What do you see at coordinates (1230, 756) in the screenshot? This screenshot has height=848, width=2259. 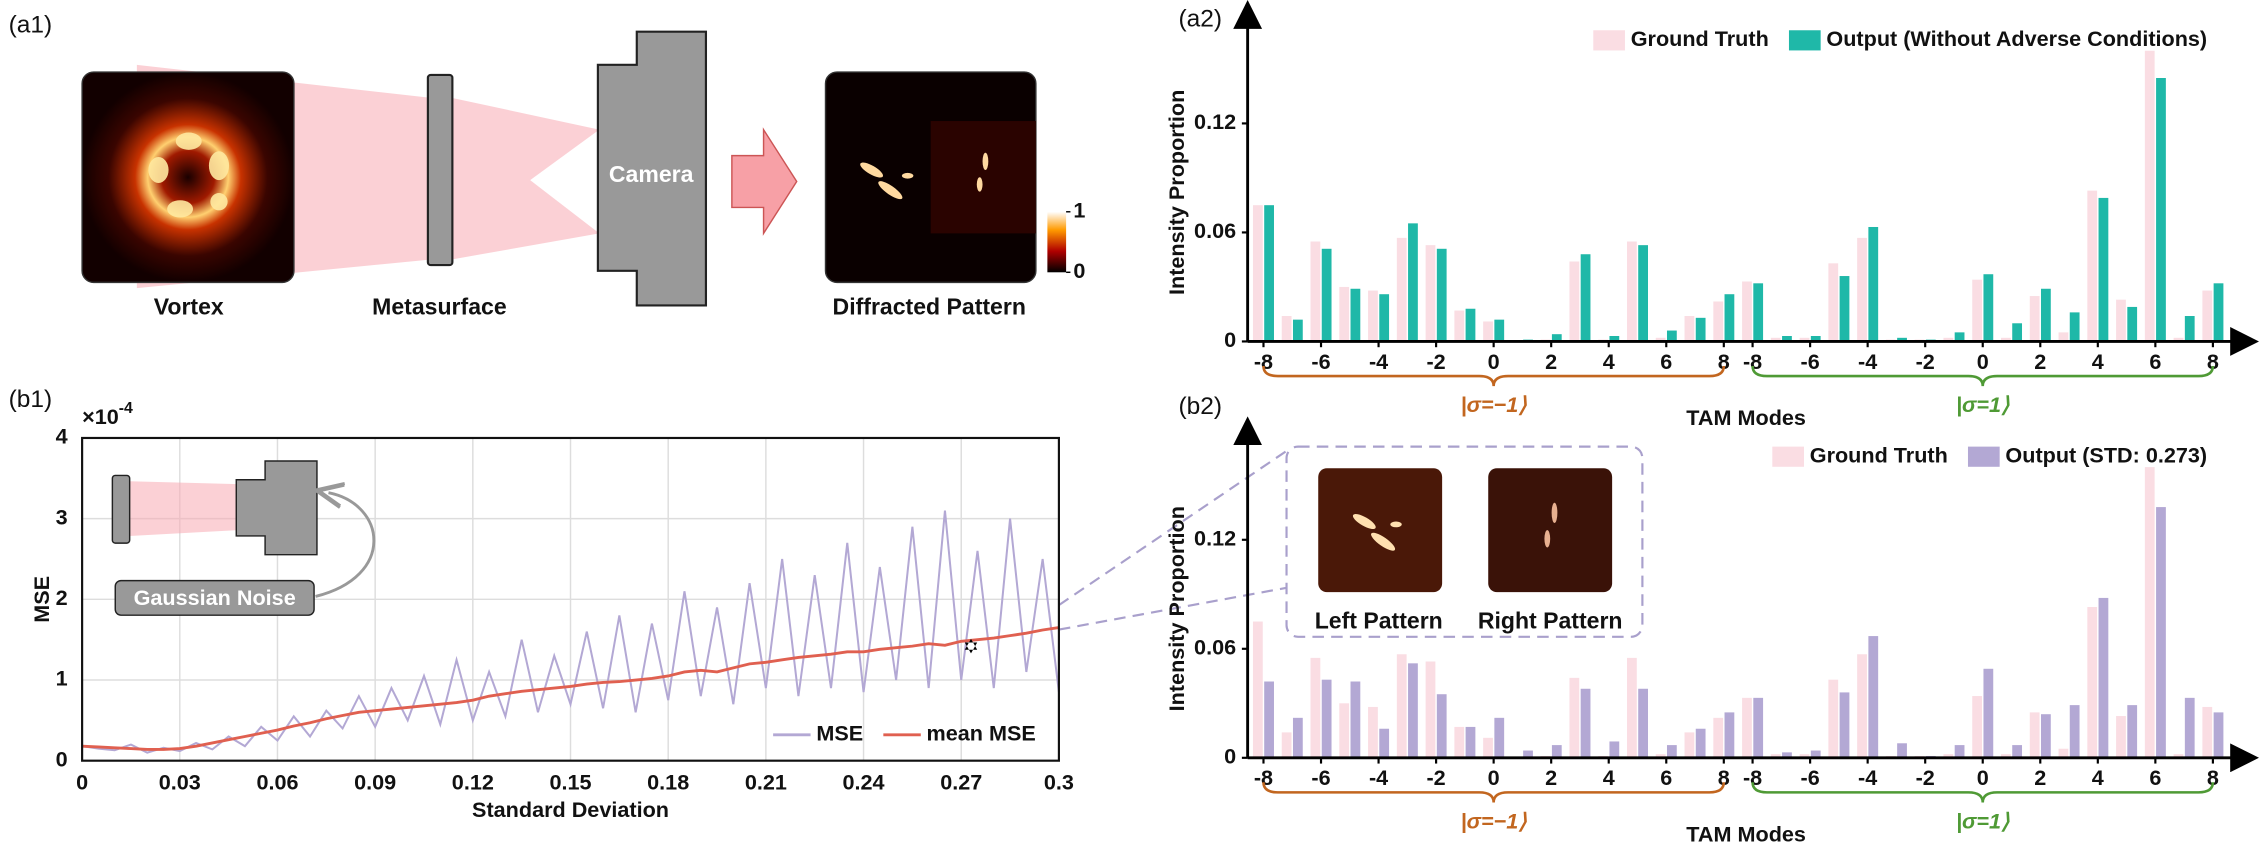 I see `y-tick-label: 0` at bounding box center [1230, 756].